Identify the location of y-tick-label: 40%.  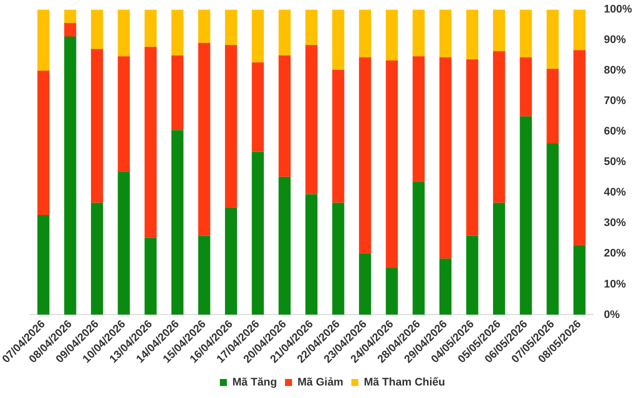
(615, 192).